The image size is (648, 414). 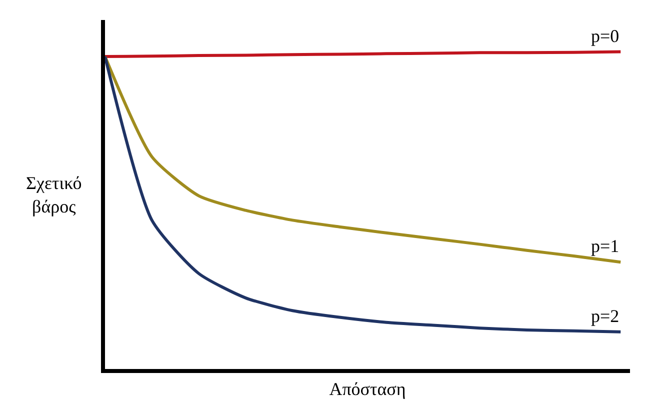 What do you see at coordinates (605, 316) in the screenshot?
I see `series-label: p=2` at bounding box center [605, 316].